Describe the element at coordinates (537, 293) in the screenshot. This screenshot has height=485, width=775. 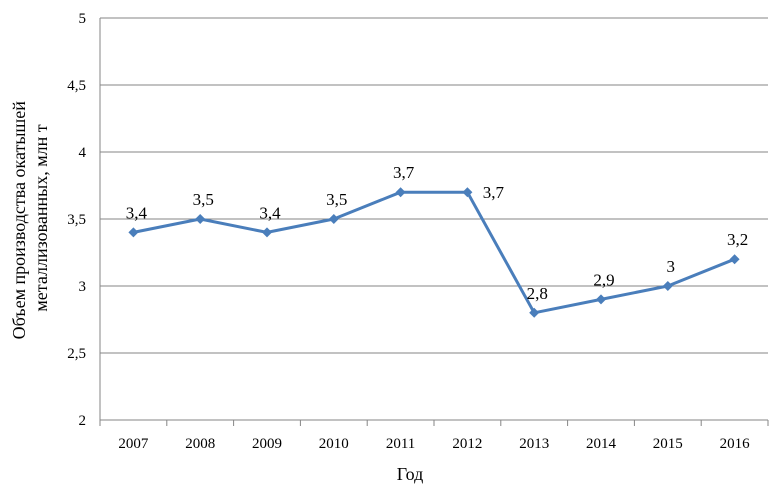
I see `data-label: 2,8` at that location.